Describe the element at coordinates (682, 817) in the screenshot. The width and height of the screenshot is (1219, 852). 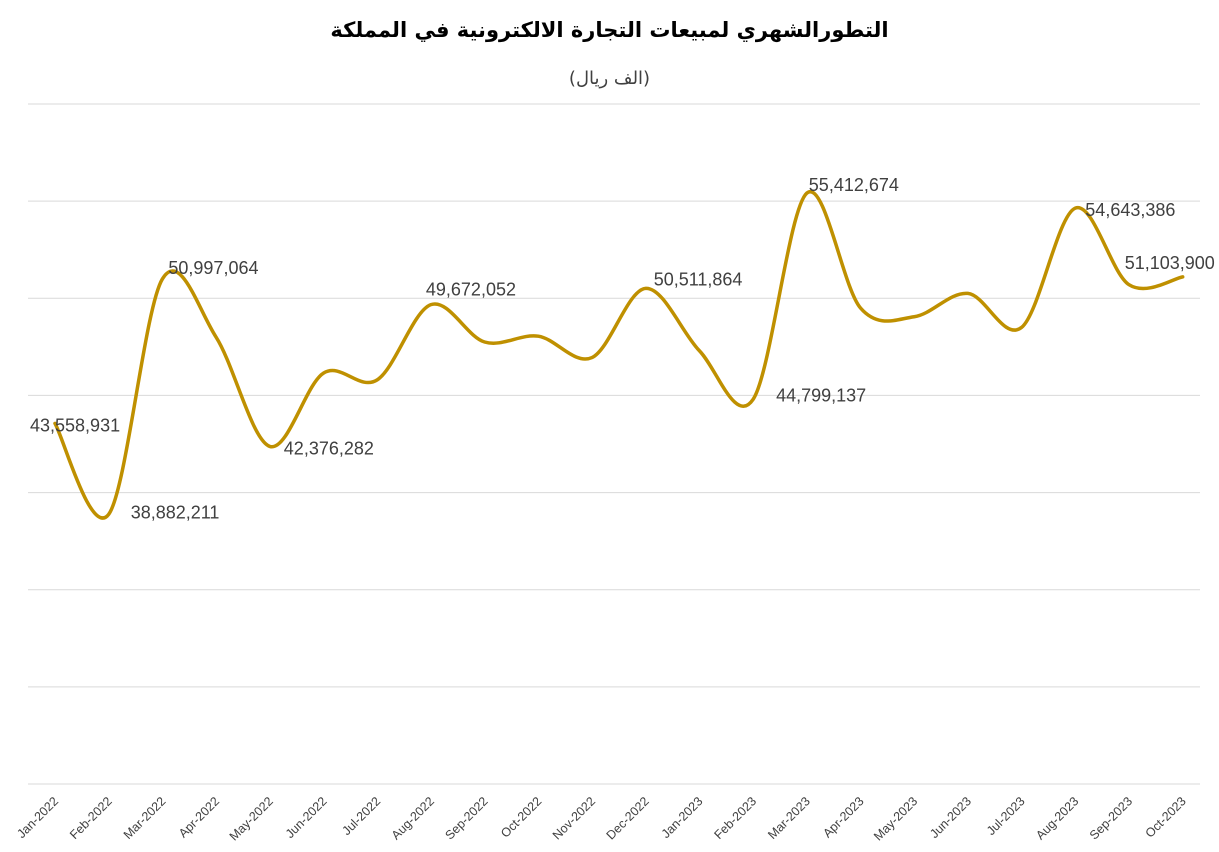
I see `x-tick-label: Jan-2023` at that location.